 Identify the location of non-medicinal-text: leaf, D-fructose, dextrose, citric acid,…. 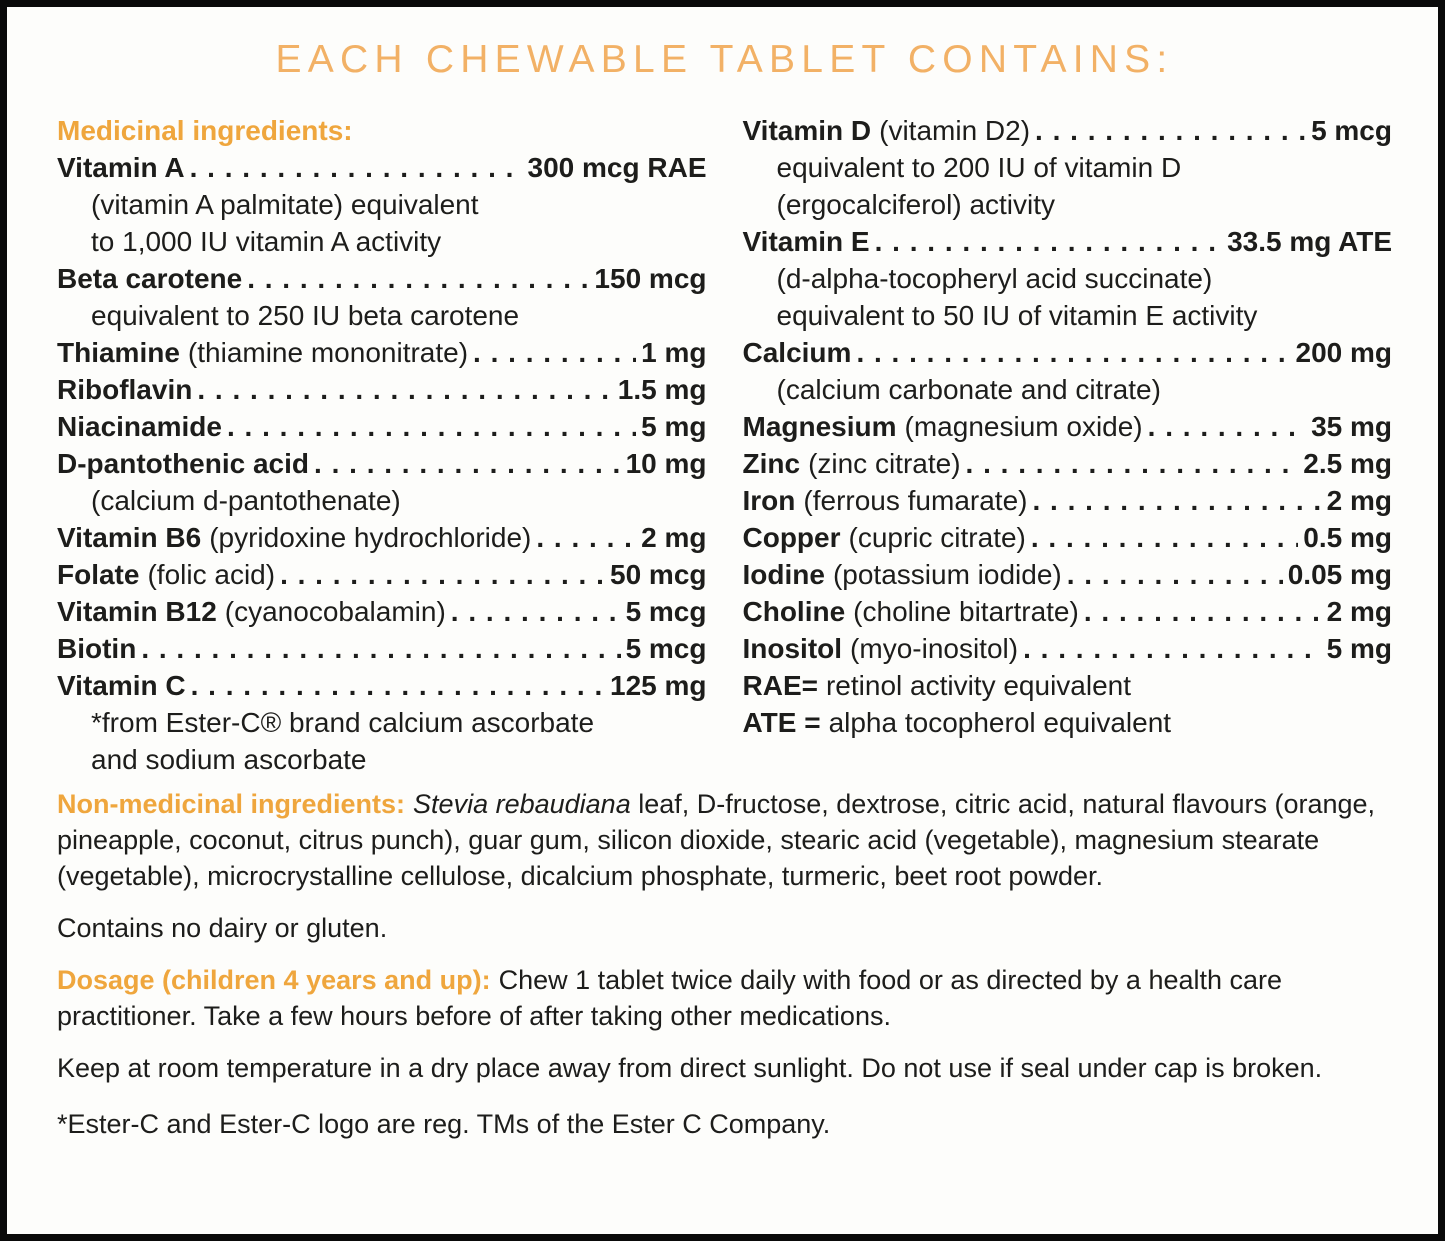
(716, 839).